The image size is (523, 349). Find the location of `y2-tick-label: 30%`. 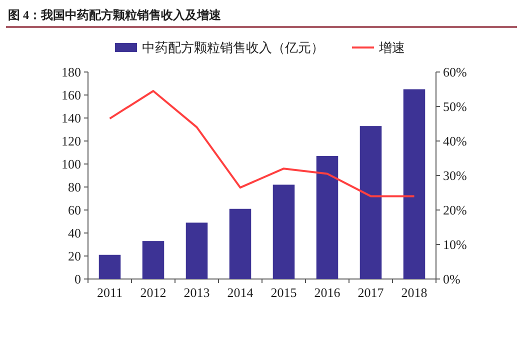

y2-tick-label: 30% is located at coordinates (455, 175).